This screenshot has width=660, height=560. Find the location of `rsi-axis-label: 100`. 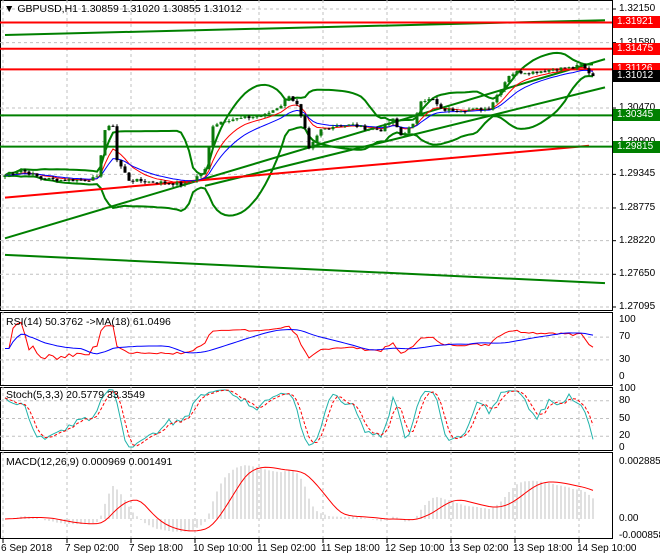

rsi-axis-label: 100 is located at coordinates (627, 319).